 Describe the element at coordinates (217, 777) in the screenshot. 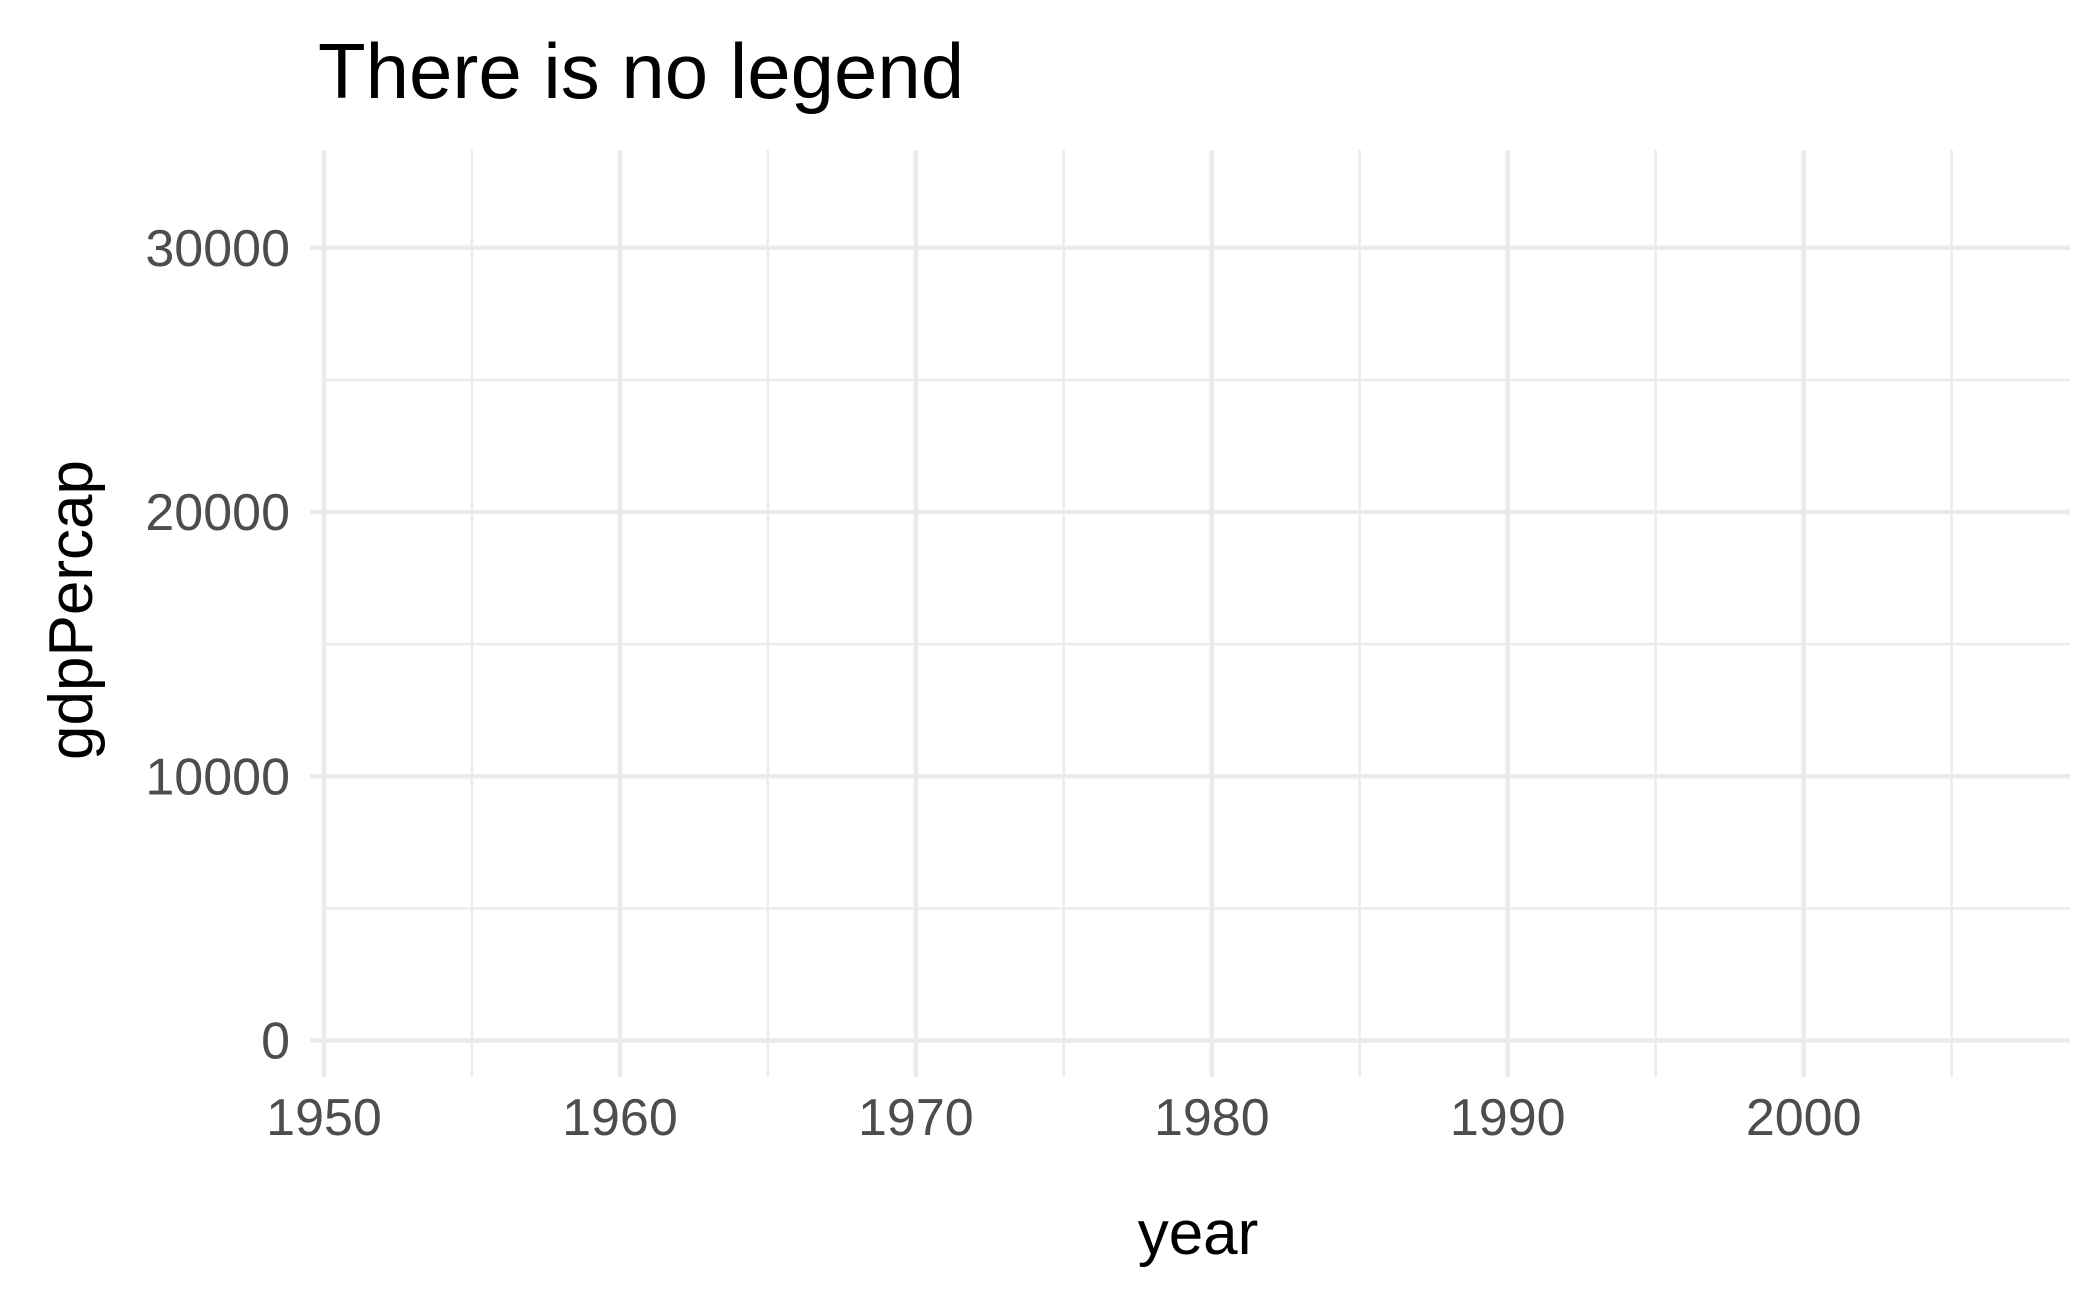

I see `y-tick-label: 10000` at that location.